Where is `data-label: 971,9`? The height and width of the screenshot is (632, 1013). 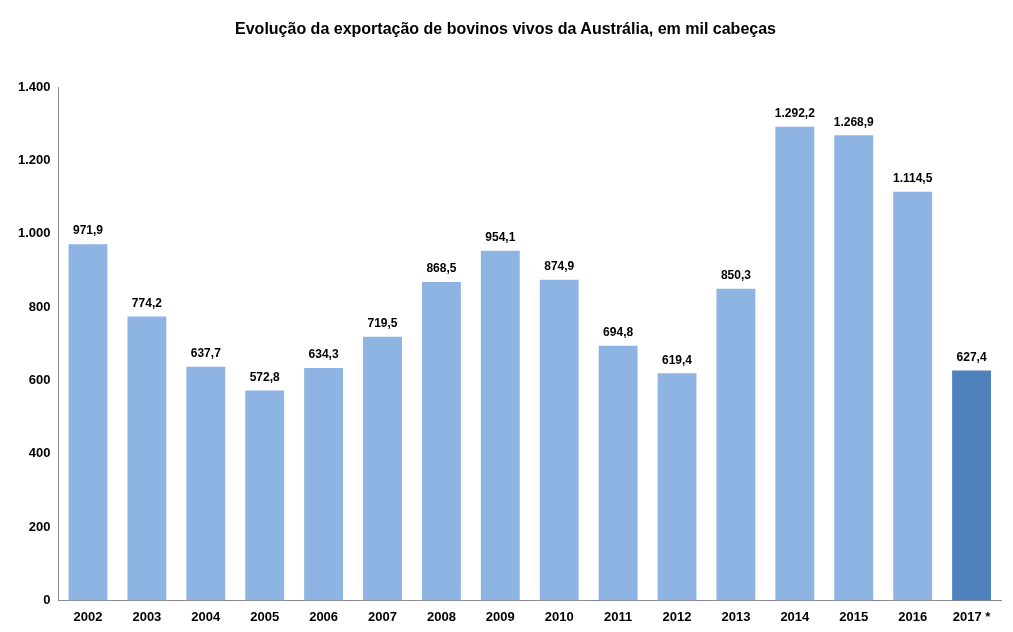
data-label: 971,9 is located at coordinates (88, 230).